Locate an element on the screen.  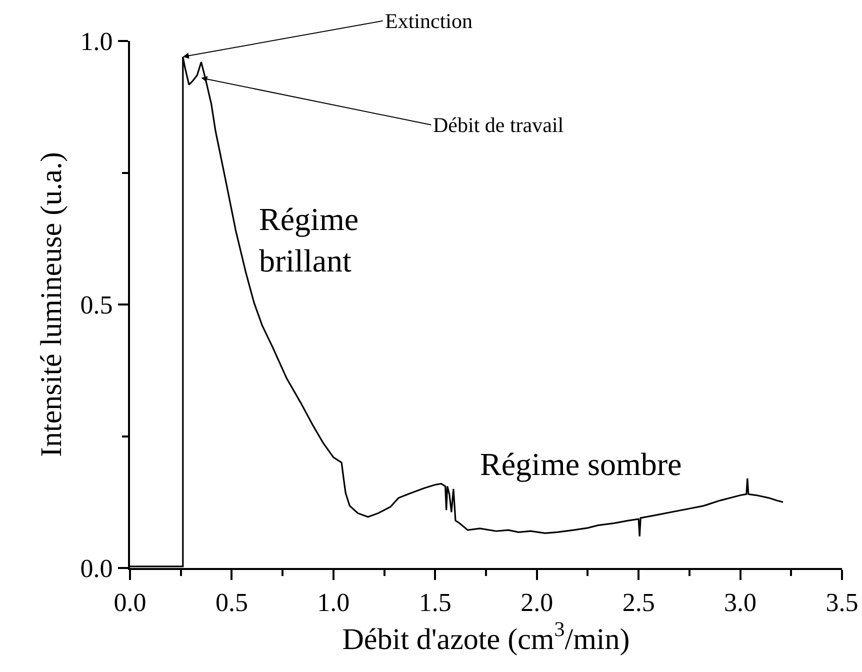
y-tick-label: 0.5 is located at coordinates (96, 305).